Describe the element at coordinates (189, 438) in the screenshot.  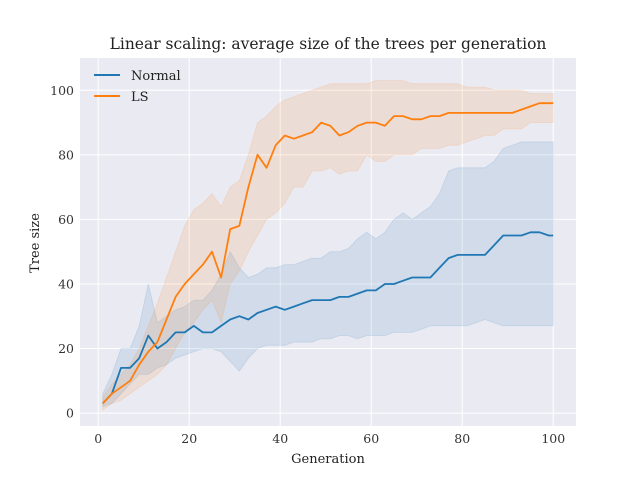
I see `x-tick-label: 20` at that location.